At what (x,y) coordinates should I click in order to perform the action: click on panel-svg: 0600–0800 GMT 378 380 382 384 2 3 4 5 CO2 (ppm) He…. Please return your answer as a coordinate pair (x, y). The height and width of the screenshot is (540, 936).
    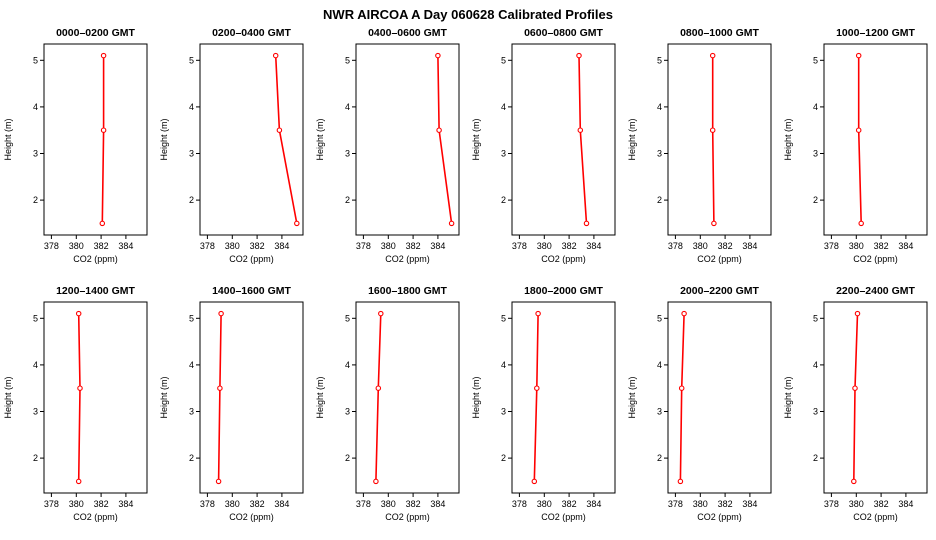
    Looking at the image, I should click on (543, 145).